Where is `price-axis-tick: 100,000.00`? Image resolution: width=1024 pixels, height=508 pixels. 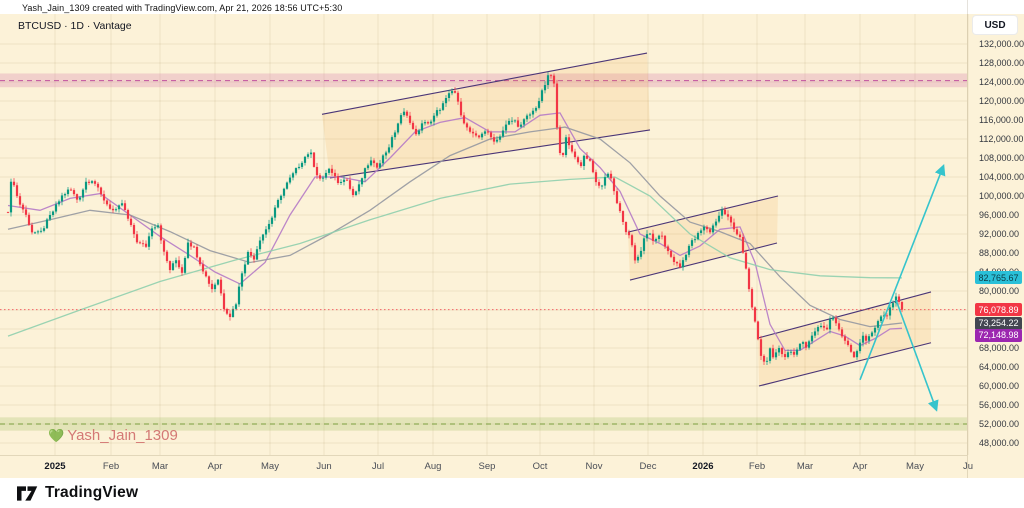
price-axis-tick: 100,000.00 is located at coordinates (1001, 196).